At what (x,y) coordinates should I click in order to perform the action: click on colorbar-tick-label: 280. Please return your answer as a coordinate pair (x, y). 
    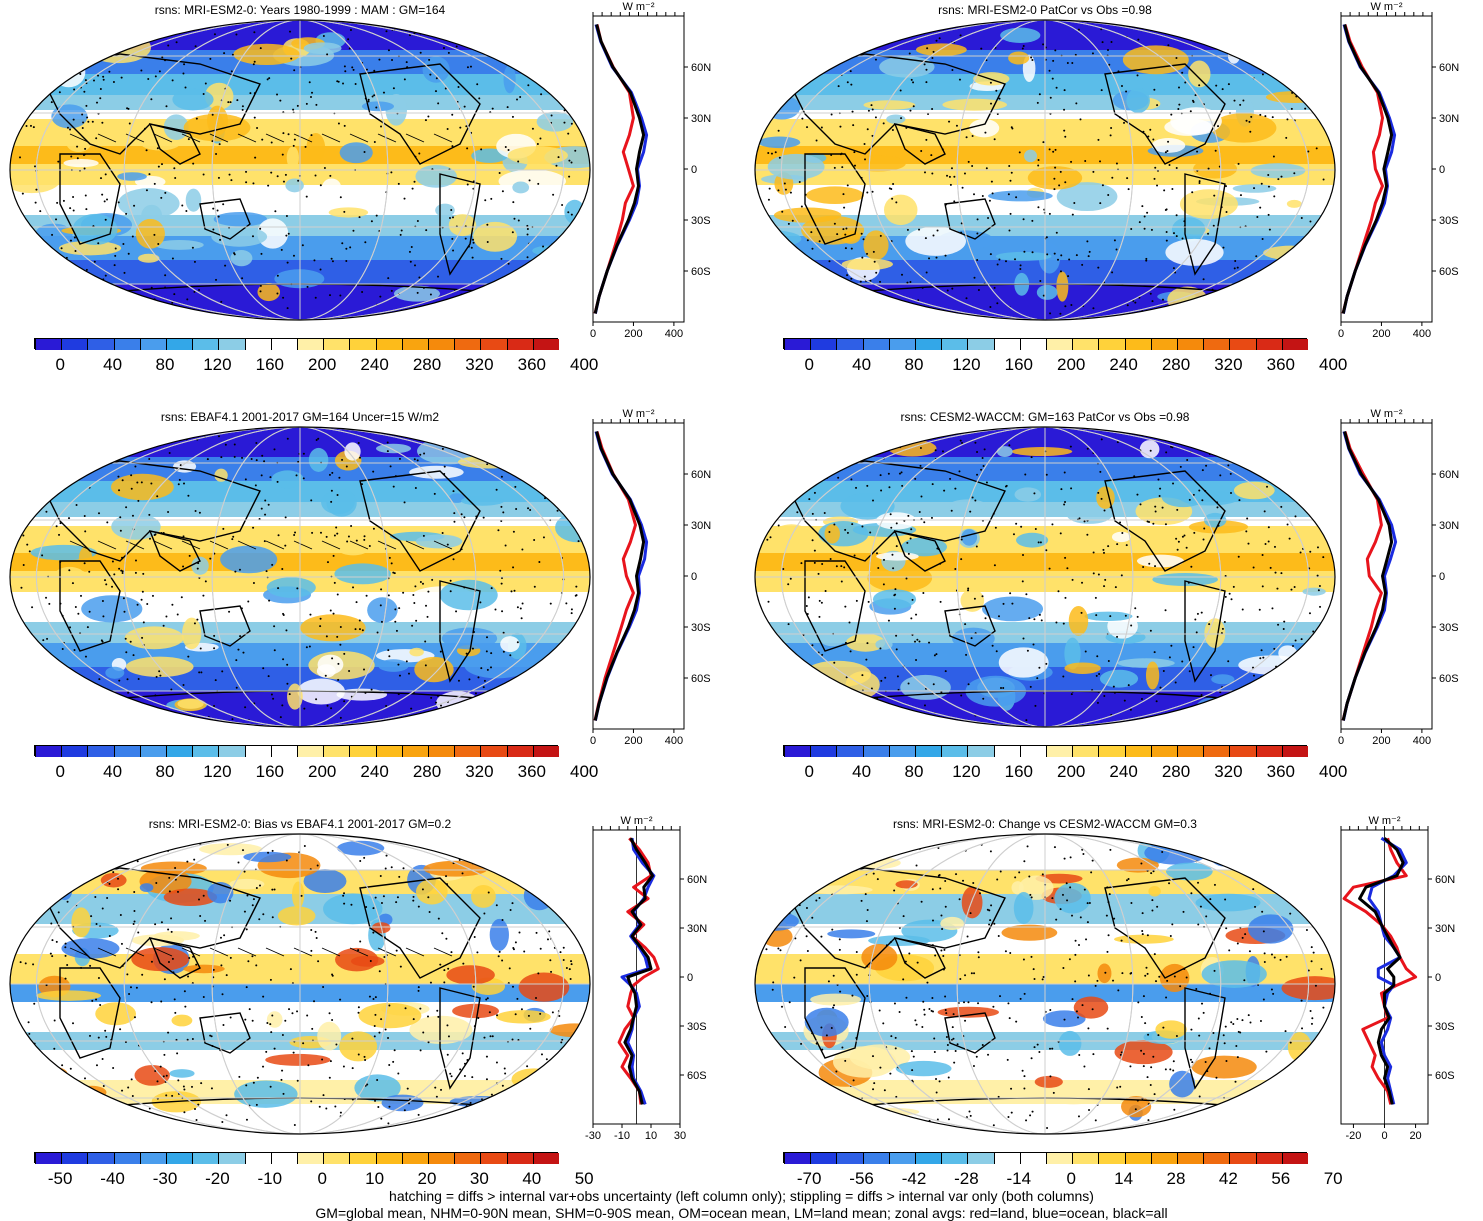
    Looking at the image, I should click on (427, 771).